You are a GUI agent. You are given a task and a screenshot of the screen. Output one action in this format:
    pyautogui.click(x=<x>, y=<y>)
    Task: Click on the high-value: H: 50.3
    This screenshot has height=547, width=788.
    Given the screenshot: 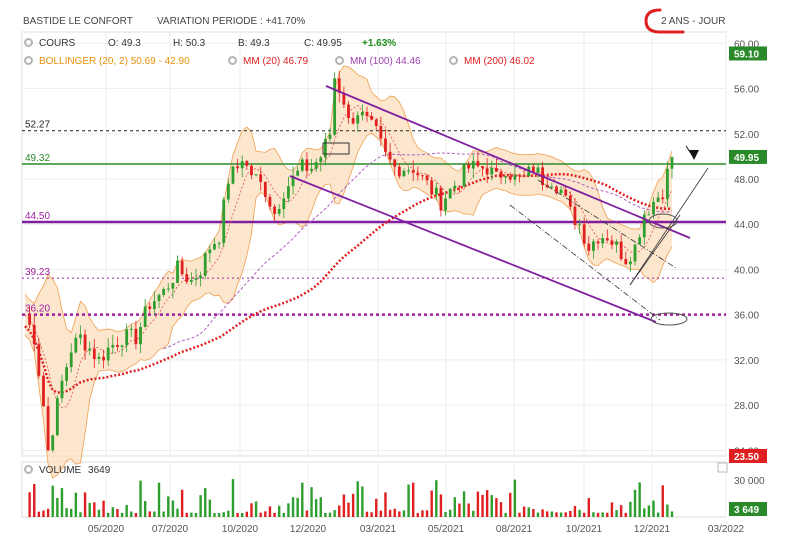 What is the action you would take?
    pyautogui.click(x=189, y=43)
    